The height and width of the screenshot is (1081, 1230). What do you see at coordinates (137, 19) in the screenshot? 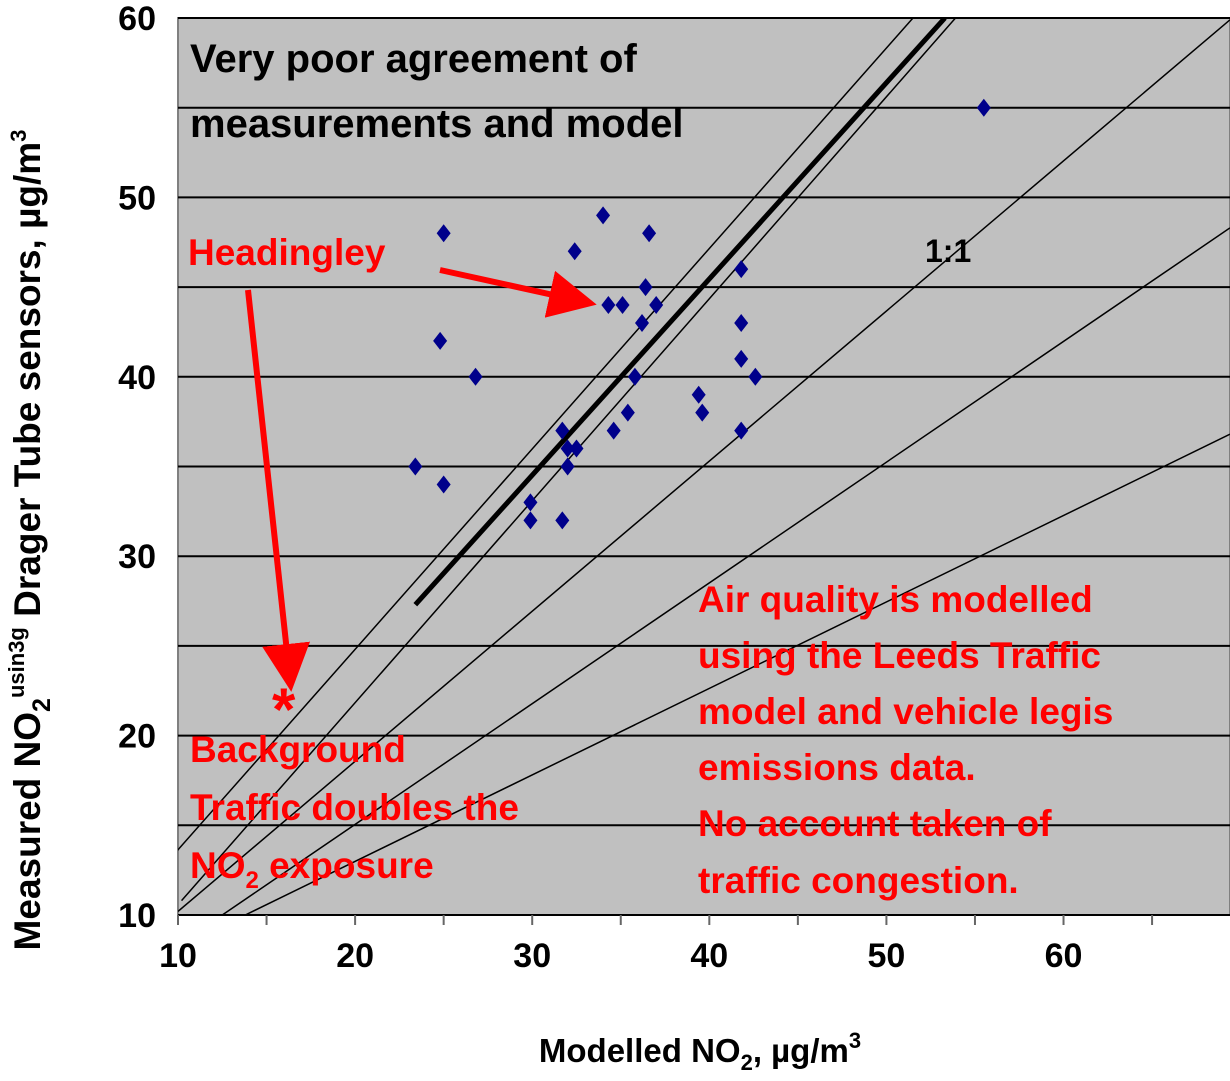
I see `y-tick-label: 60` at bounding box center [137, 19].